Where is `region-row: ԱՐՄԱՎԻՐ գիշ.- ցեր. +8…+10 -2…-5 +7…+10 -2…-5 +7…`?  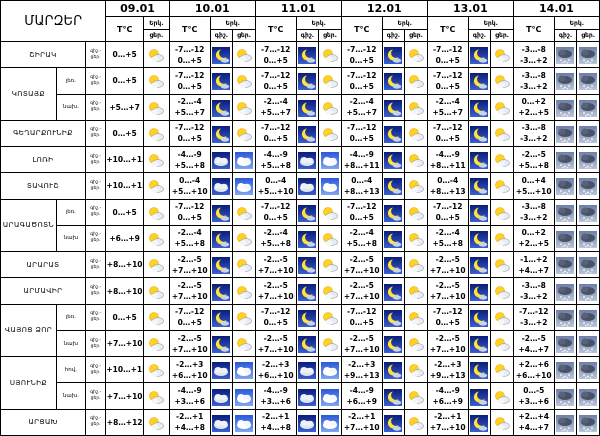
region-row: ԱՐՄԱՎԻՐ գիշ.- ցեր. +8…+10 -2…-5 +7…+10 -2…-5 +7… is located at coordinates (300, 291).